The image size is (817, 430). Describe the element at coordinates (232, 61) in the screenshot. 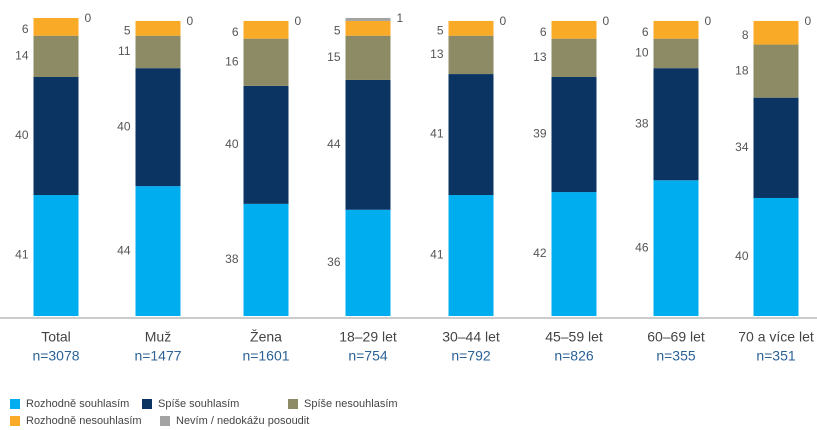

I see `data-label: 16` at that location.